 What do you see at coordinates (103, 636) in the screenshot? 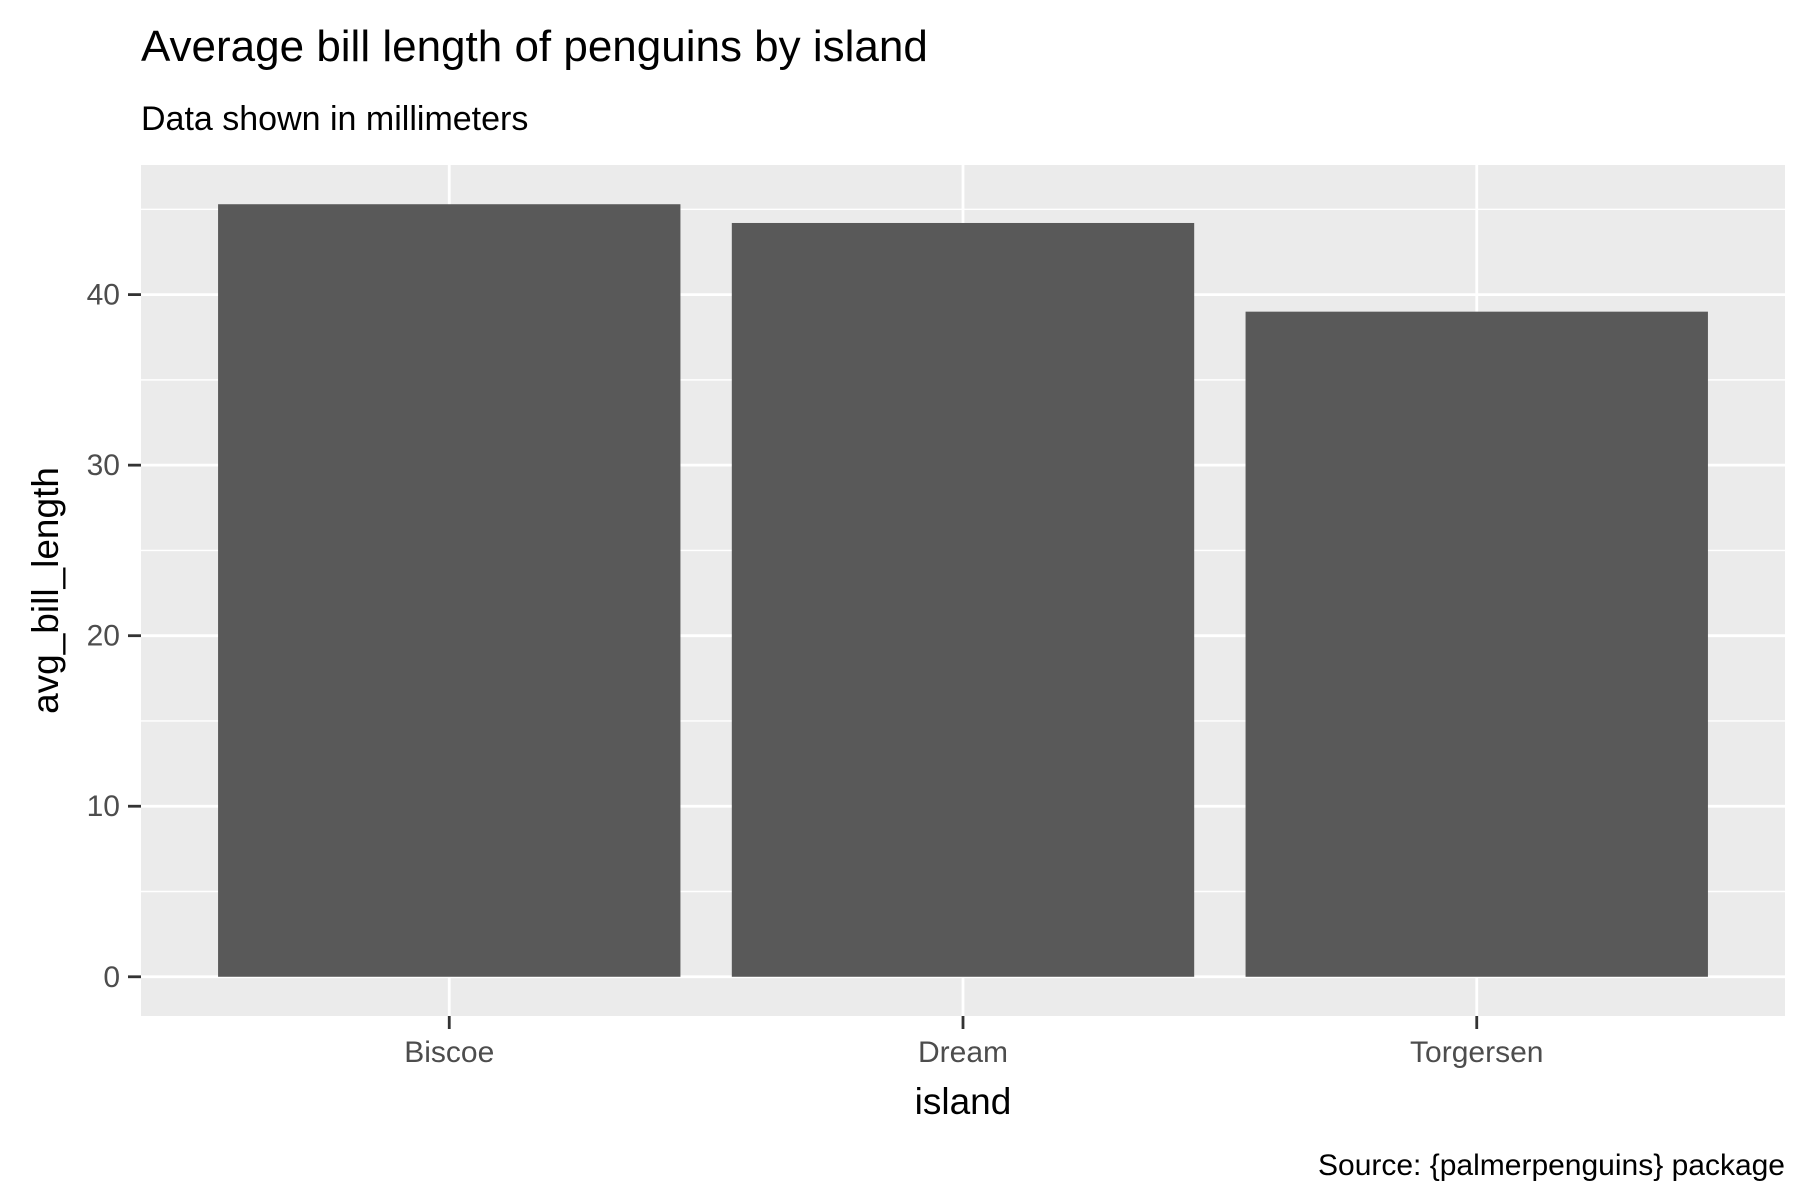
I see `y-tick-label: 20` at bounding box center [103, 636].